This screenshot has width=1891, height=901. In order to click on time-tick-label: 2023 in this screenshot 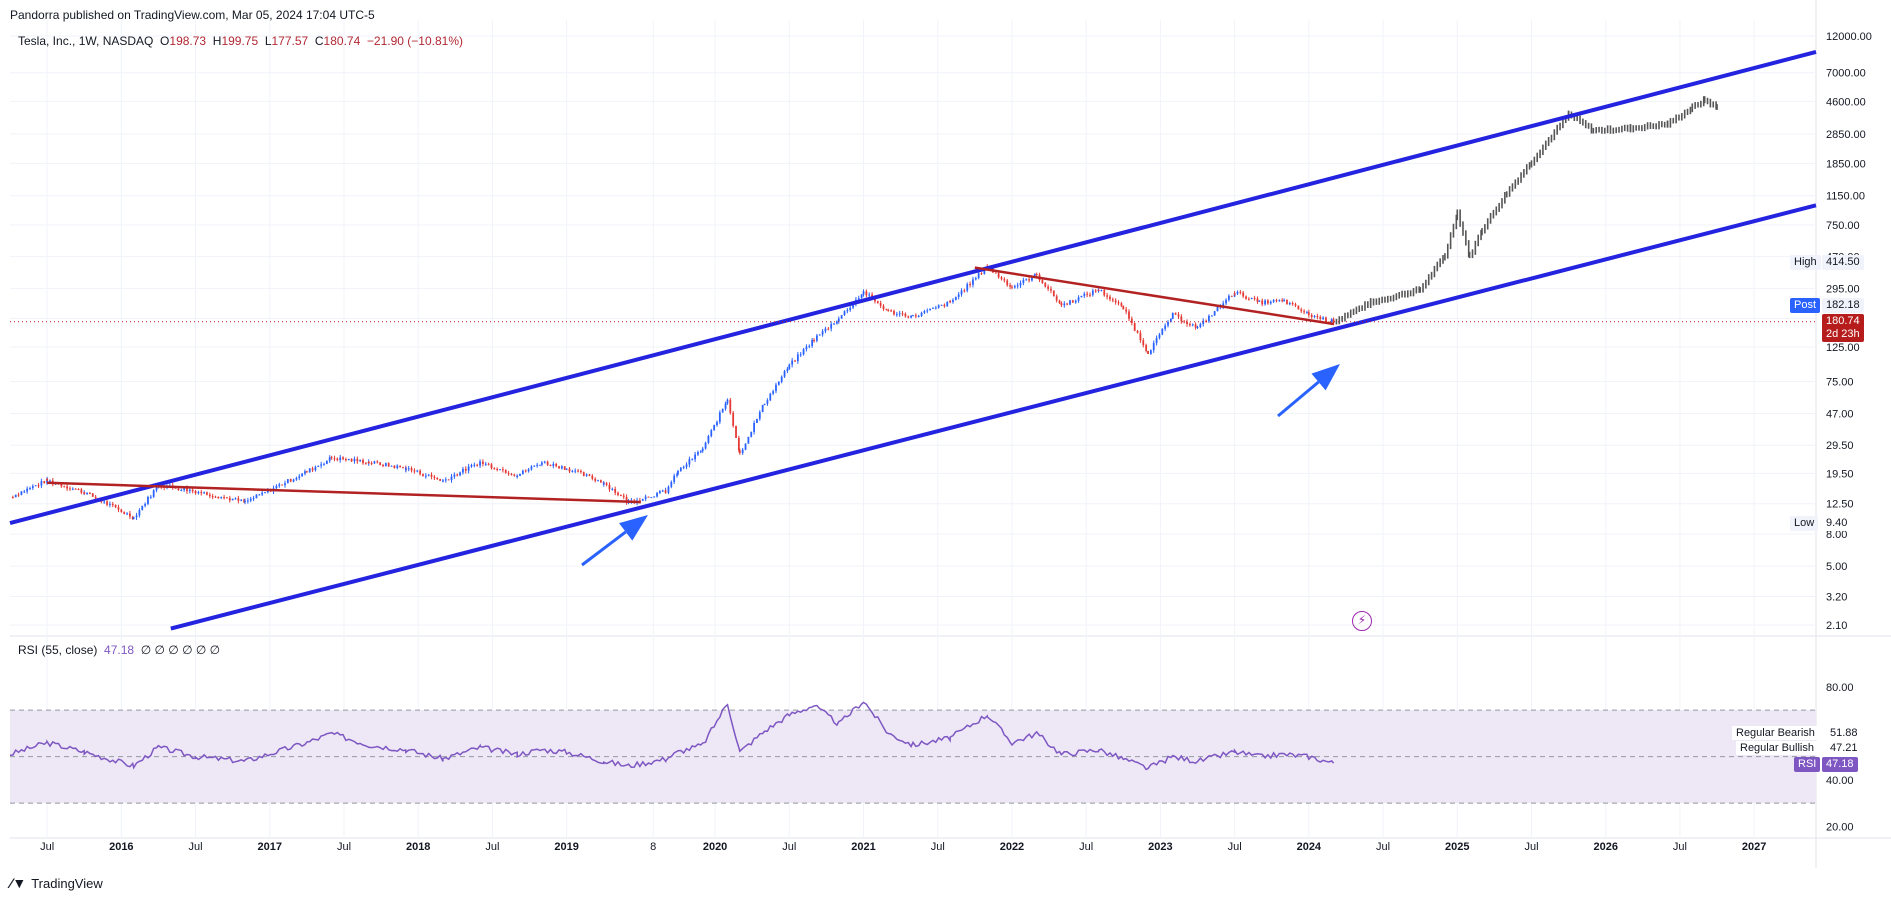, I will do `click(1160, 847)`.